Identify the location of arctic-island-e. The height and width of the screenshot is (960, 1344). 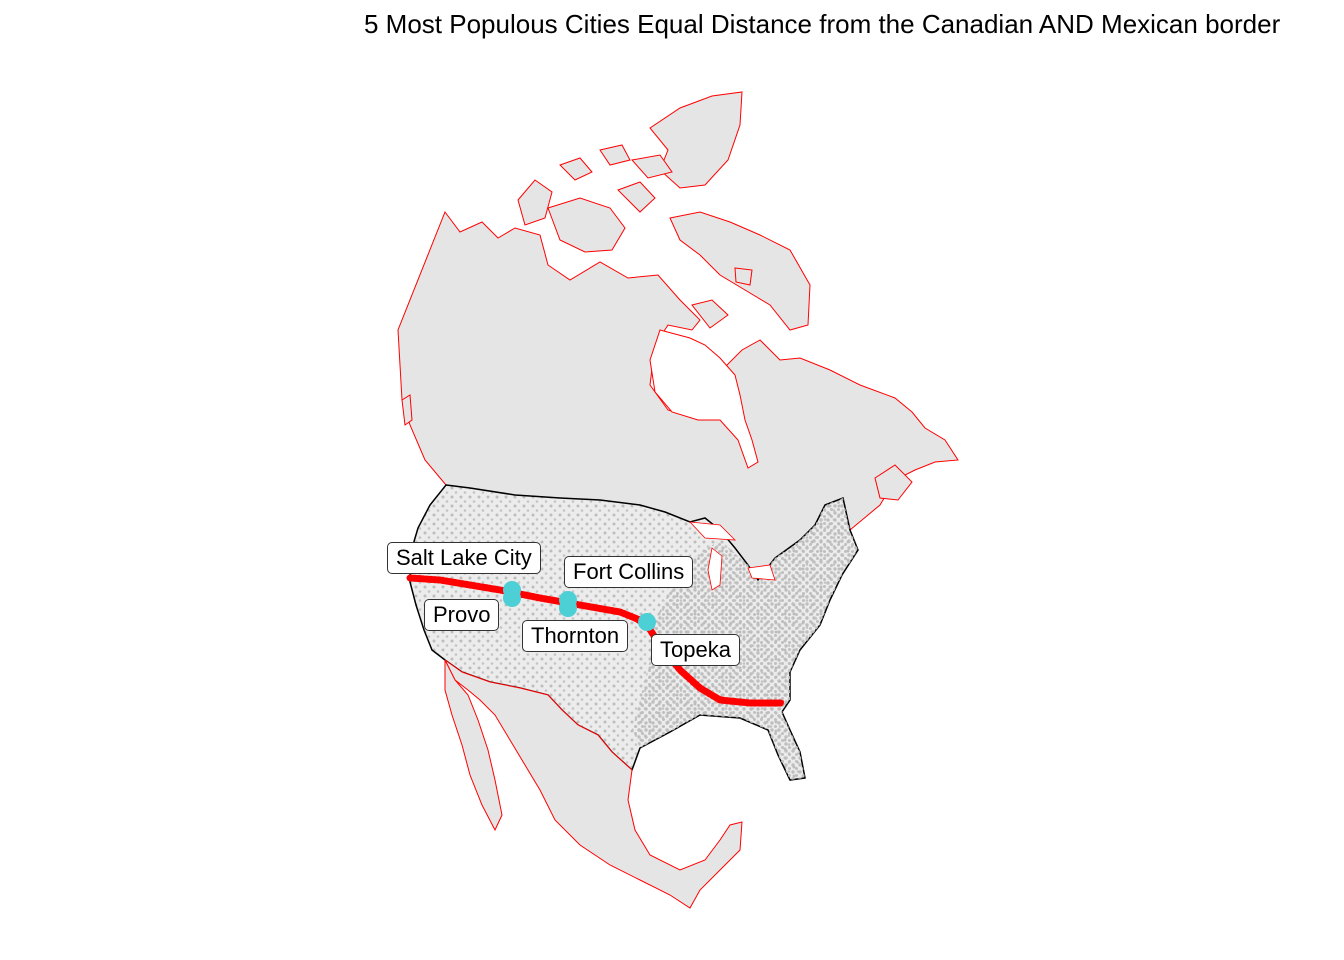
(743, 276).